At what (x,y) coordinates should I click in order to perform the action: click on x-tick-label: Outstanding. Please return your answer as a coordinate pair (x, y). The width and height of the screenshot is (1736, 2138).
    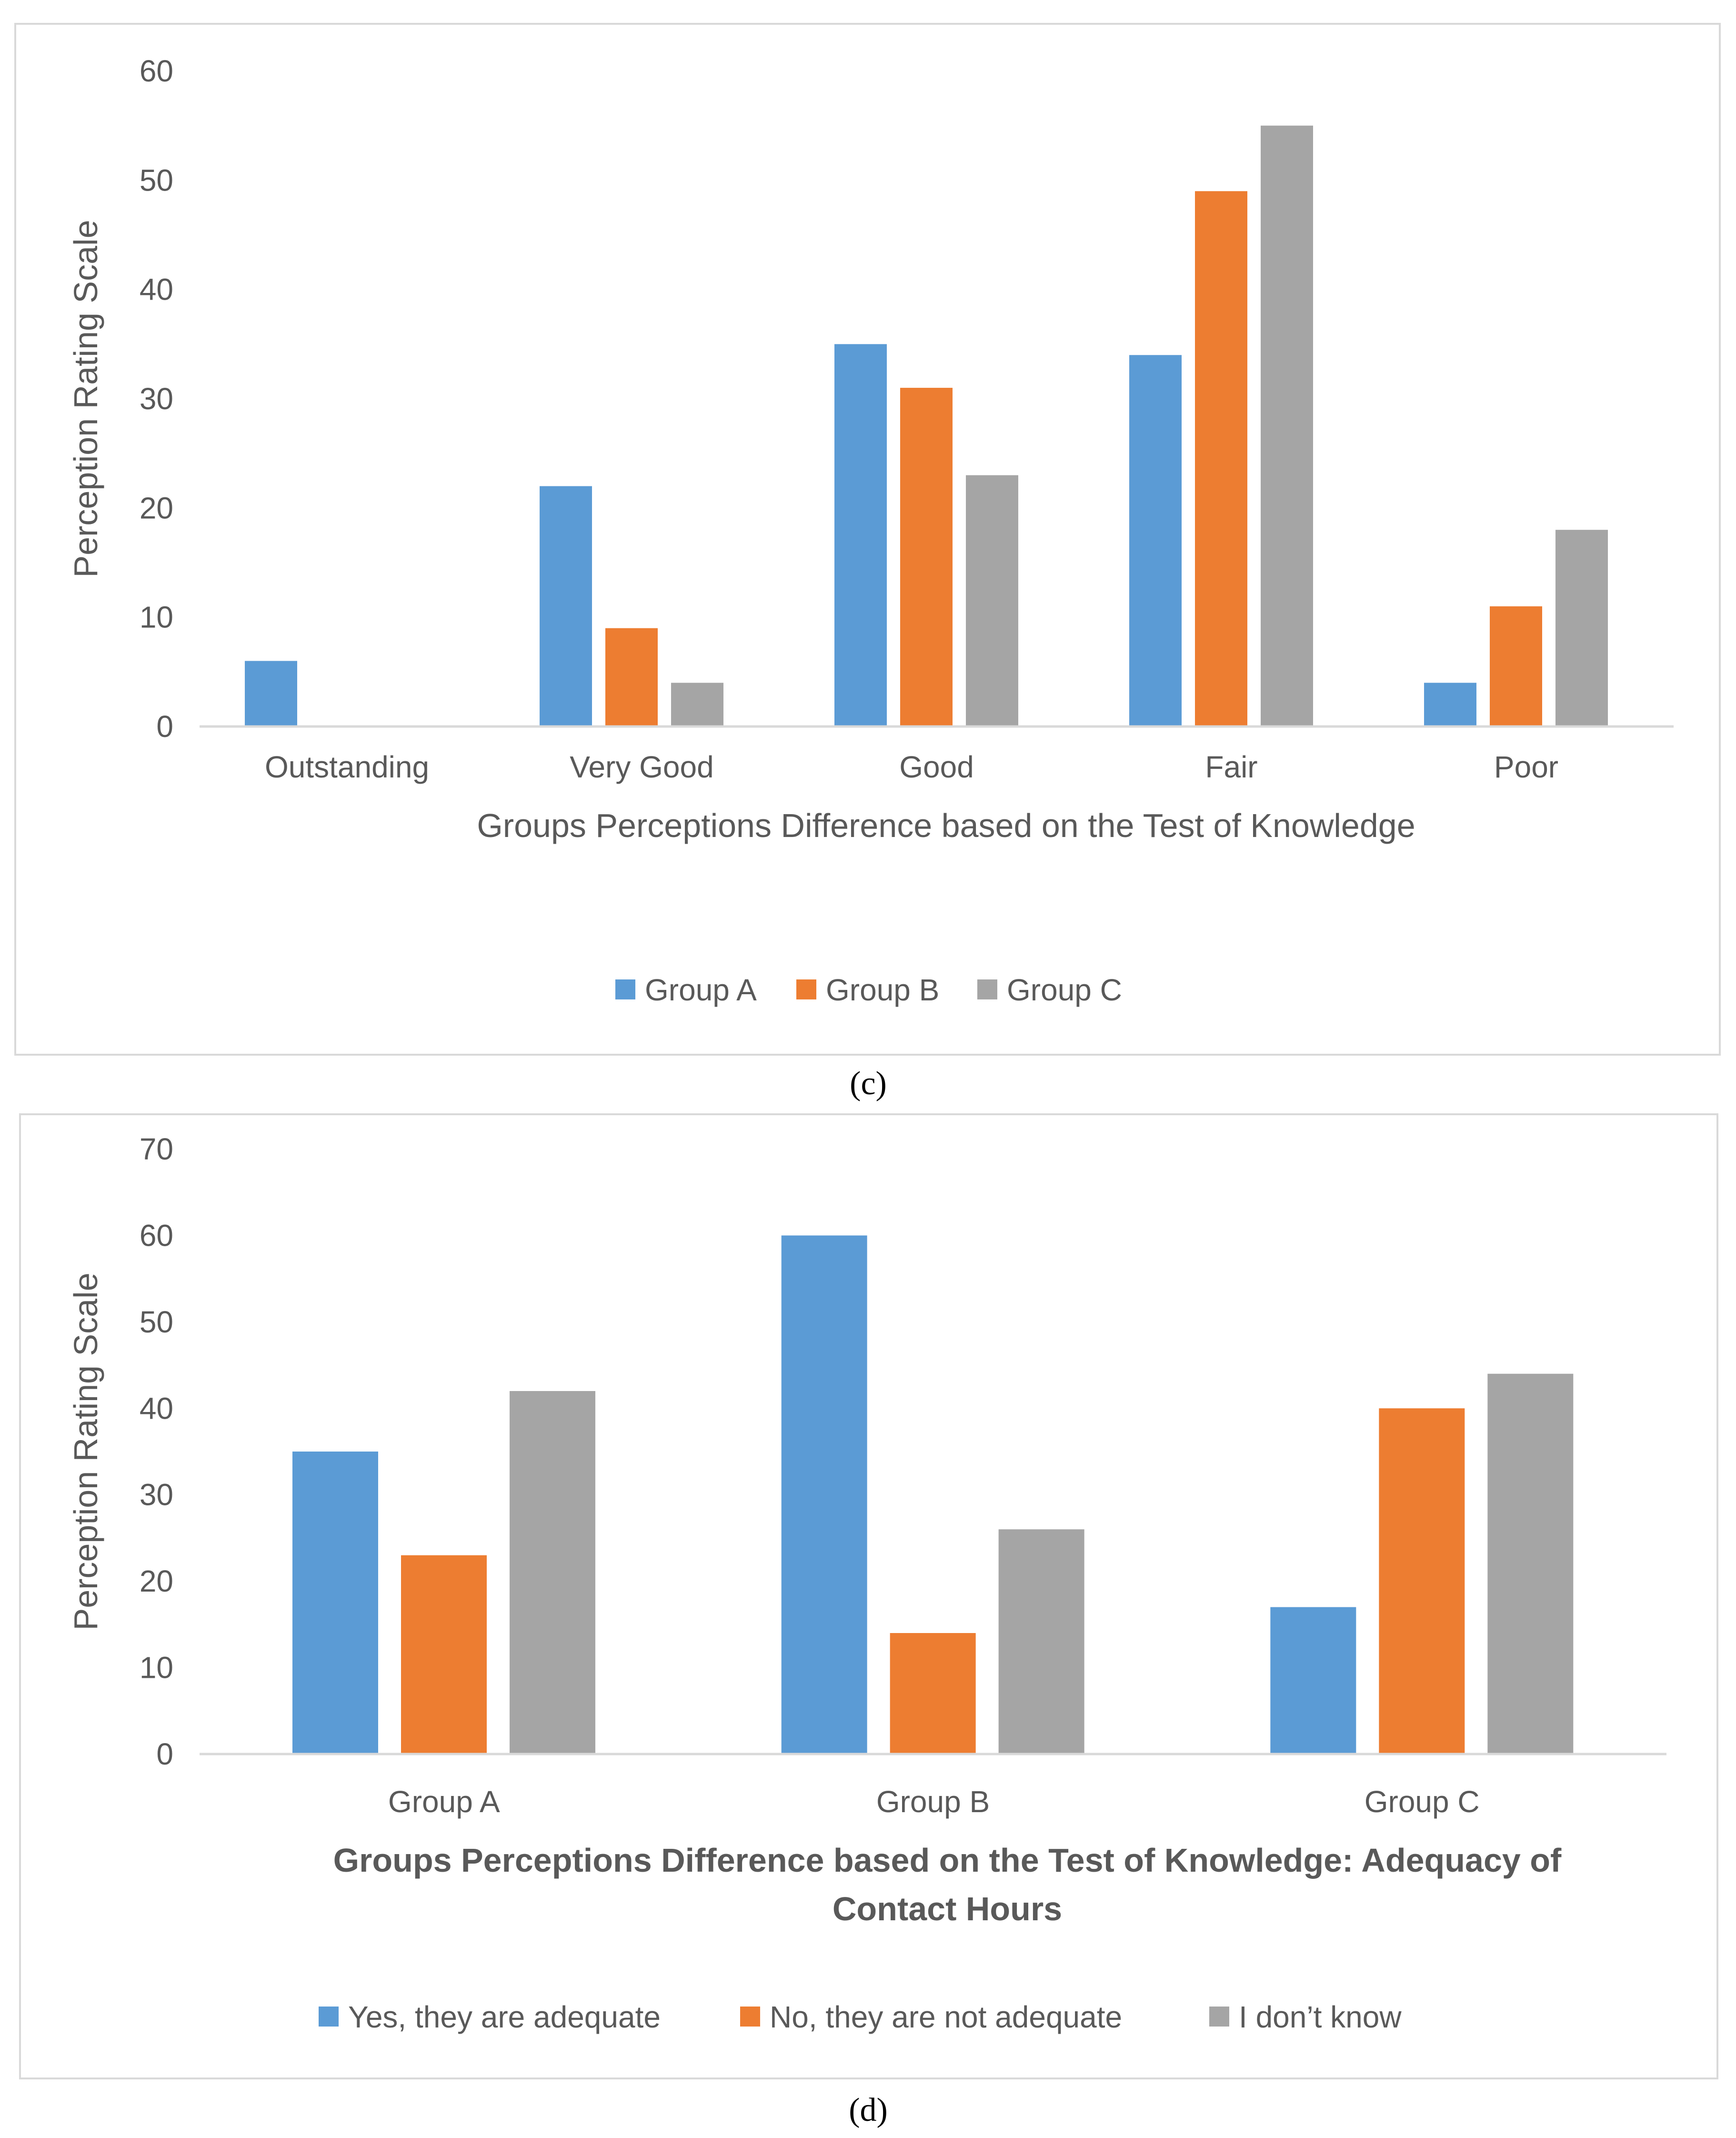
    Looking at the image, I should click on (347, 767).